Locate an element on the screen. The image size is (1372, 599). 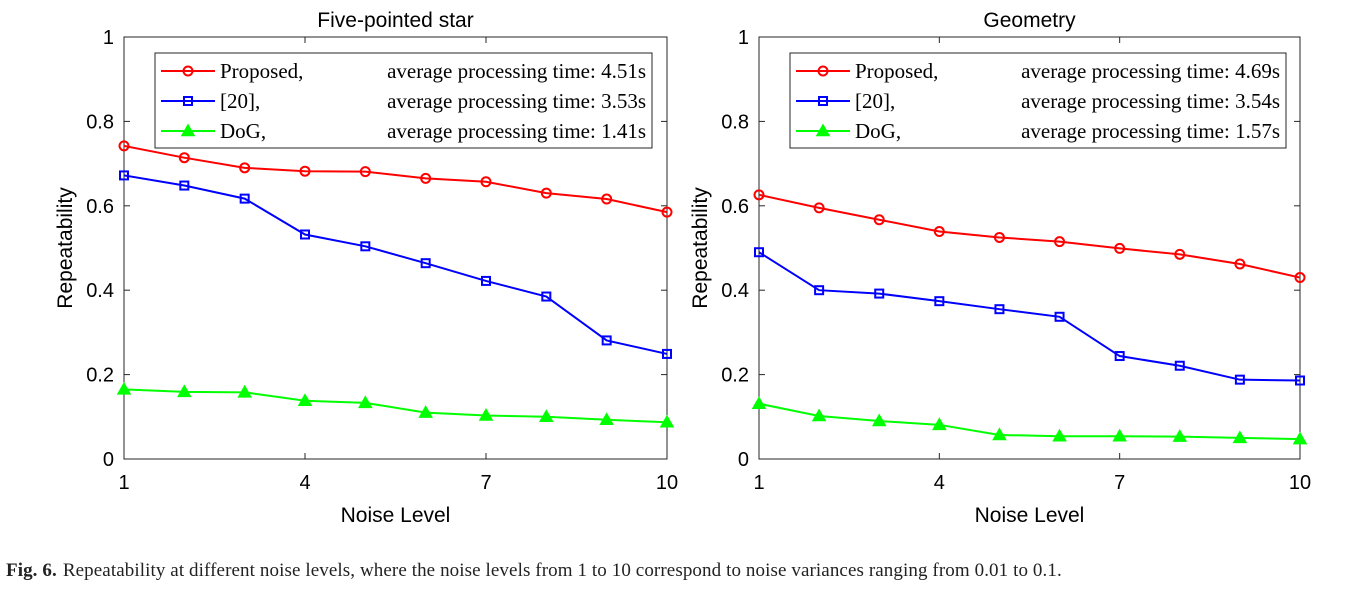
legend-entry-name: DoG, is located at coordinates (243, 131).